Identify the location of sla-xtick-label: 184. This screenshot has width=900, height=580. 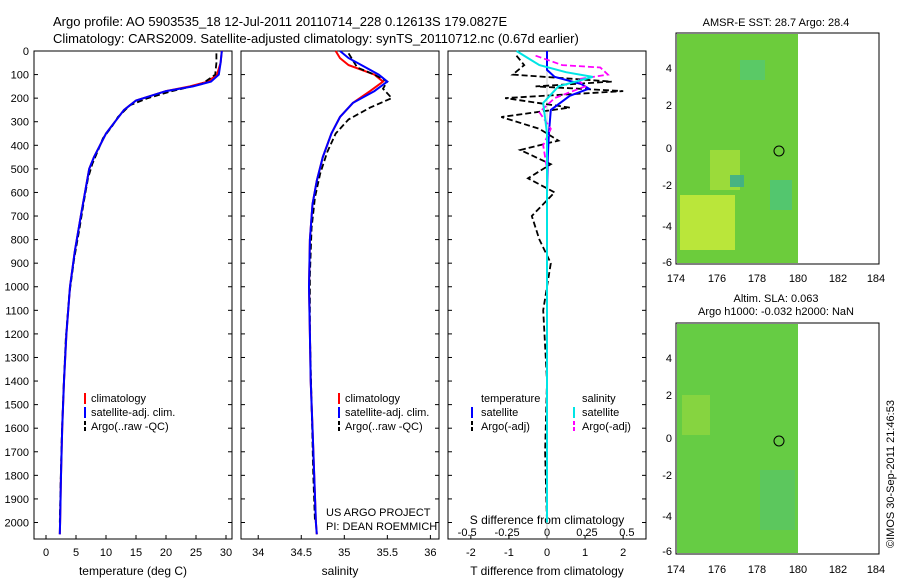
(876, 570).